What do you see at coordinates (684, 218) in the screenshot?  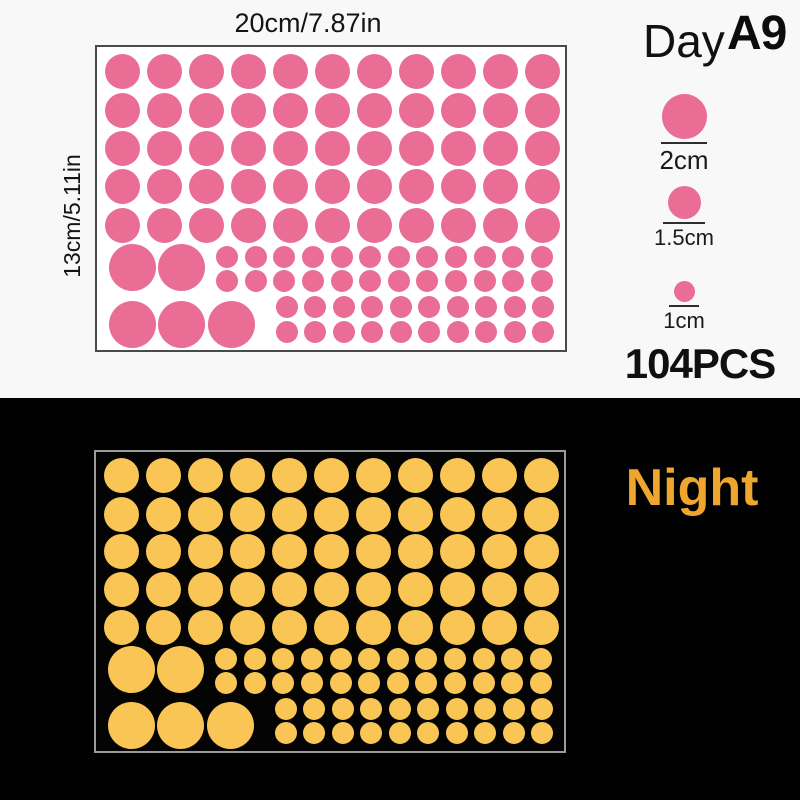 I see `legend-item-1-5cm: 1.5cm` at bounding box center [684, 218].